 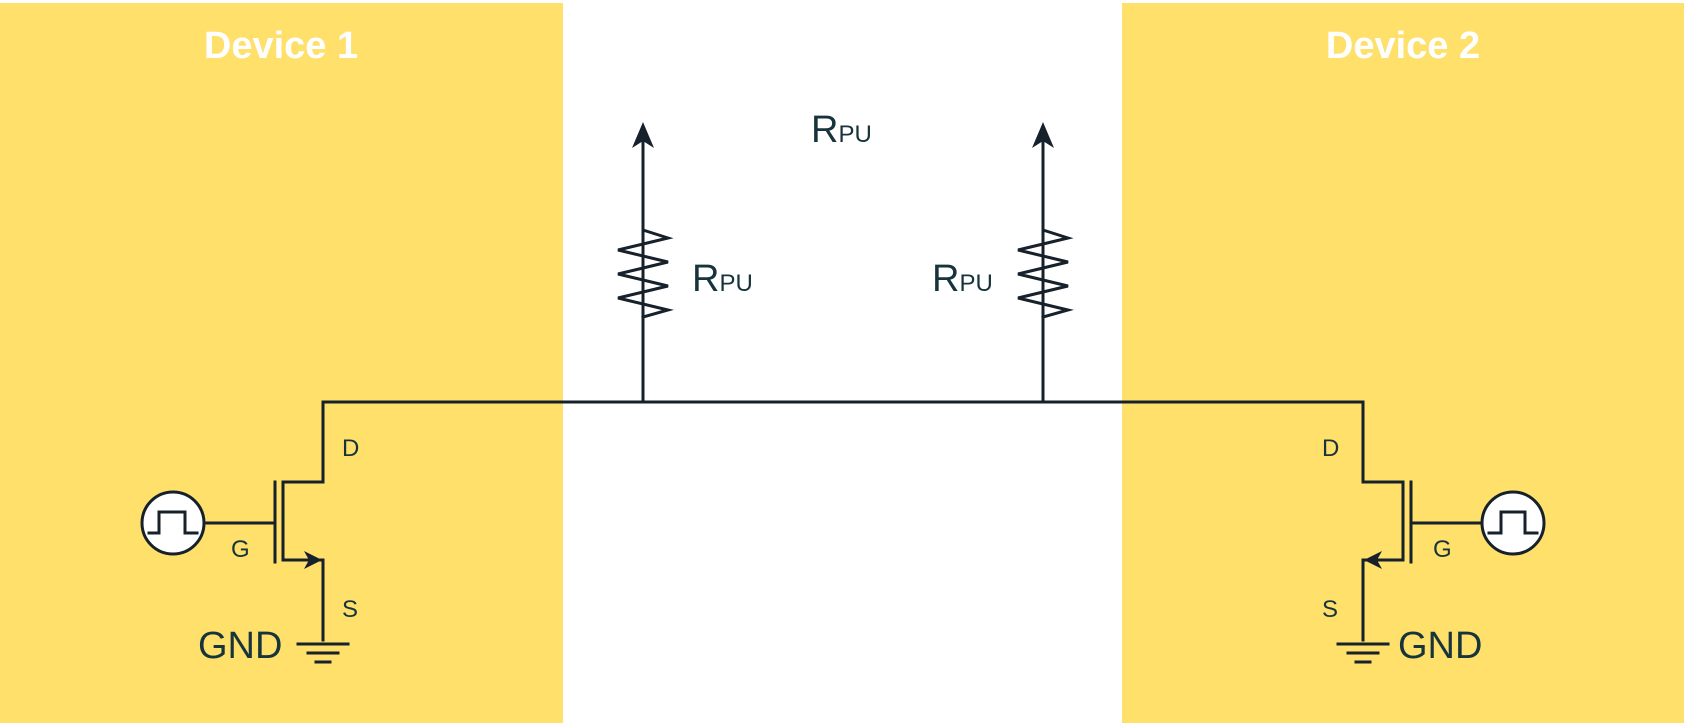 What do you see at coordinates (1513, 523) in the screenshot?
I see `device-2-pulse-source-icon` at bounding box center [1513, 523].